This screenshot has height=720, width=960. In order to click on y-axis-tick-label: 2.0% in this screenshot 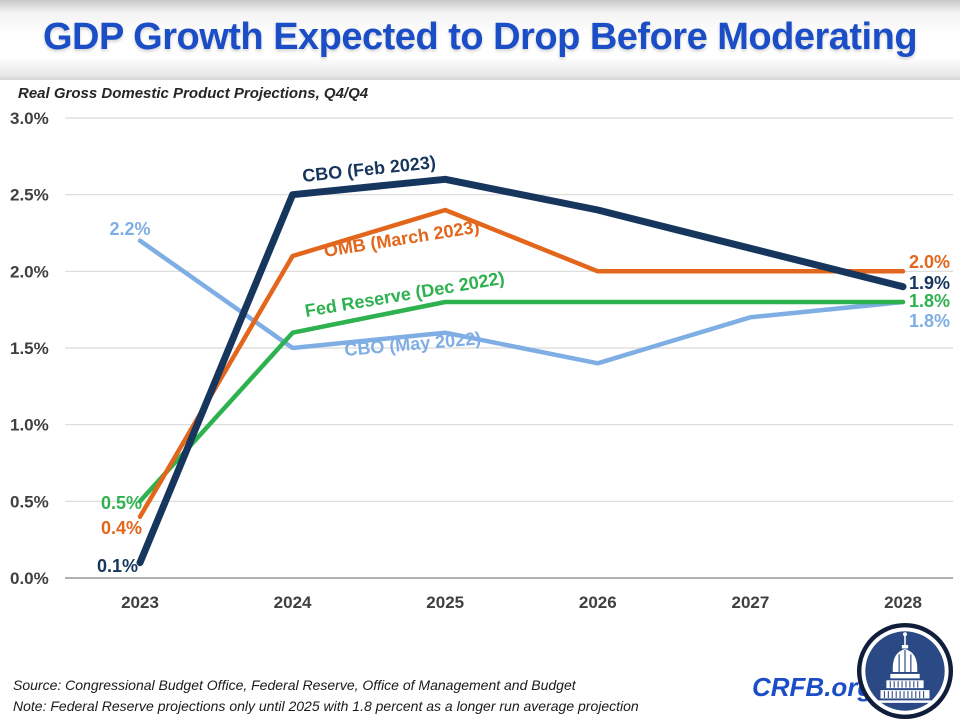, I will do `click(29, 271)`.